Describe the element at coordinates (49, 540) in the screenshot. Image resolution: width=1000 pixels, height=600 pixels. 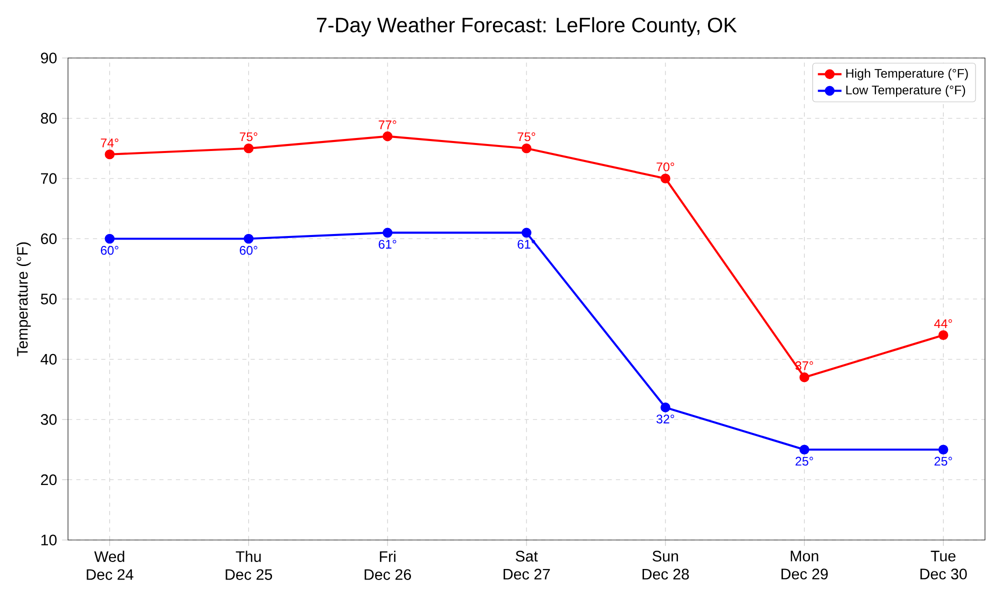
I see `y-tick-label: 10` at that location.